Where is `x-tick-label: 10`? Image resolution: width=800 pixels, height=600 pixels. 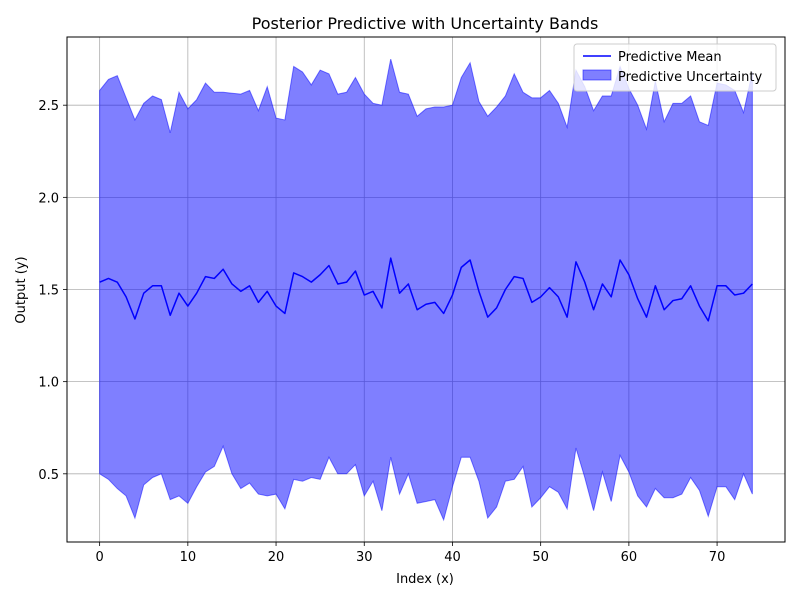 x-tick-label: 10 is located at coordinates (188, 557).